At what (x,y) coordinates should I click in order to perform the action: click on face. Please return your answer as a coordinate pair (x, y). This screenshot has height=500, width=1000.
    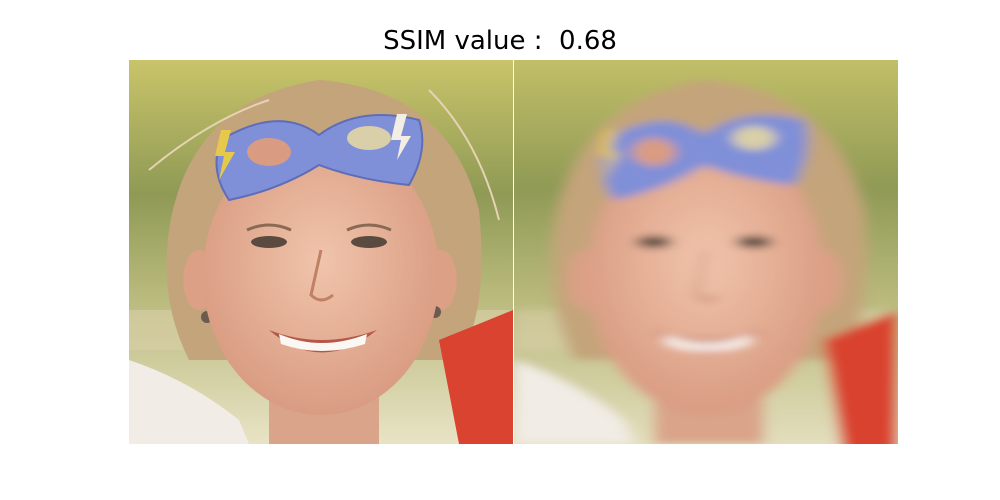
    Looking at the image, I should click on (321, 275).